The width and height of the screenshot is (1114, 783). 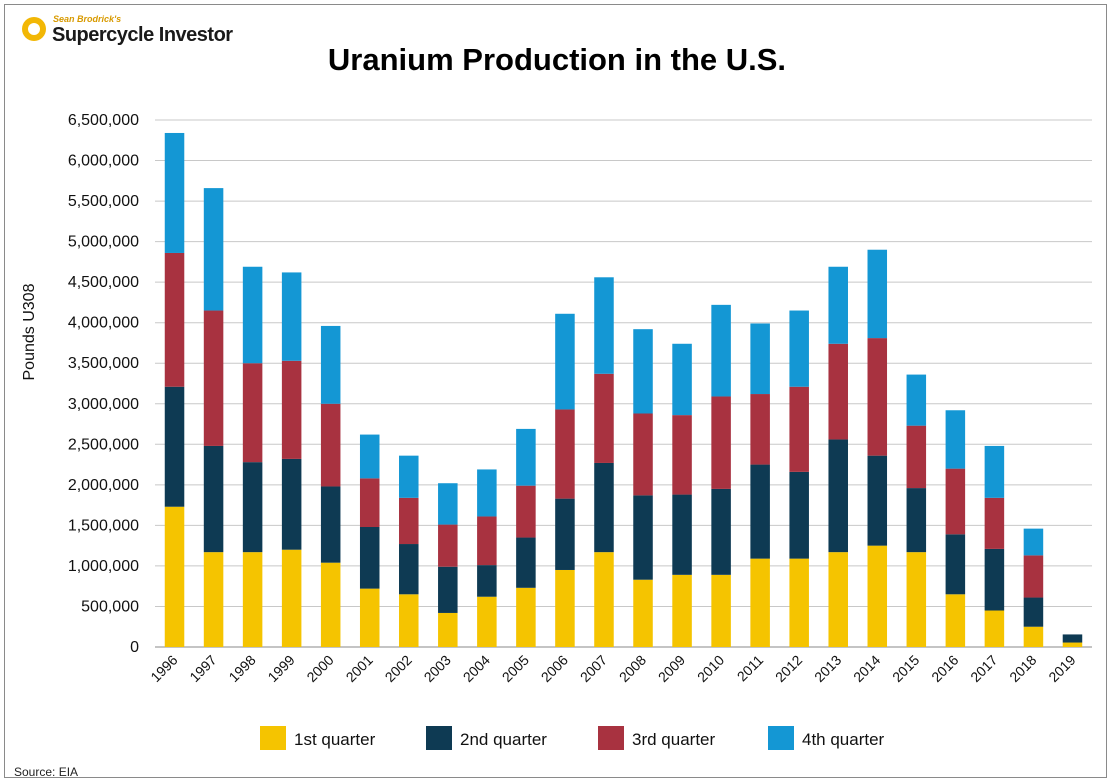 I want to click on bar-segment-q3-2016, so click(x=955, y=501).